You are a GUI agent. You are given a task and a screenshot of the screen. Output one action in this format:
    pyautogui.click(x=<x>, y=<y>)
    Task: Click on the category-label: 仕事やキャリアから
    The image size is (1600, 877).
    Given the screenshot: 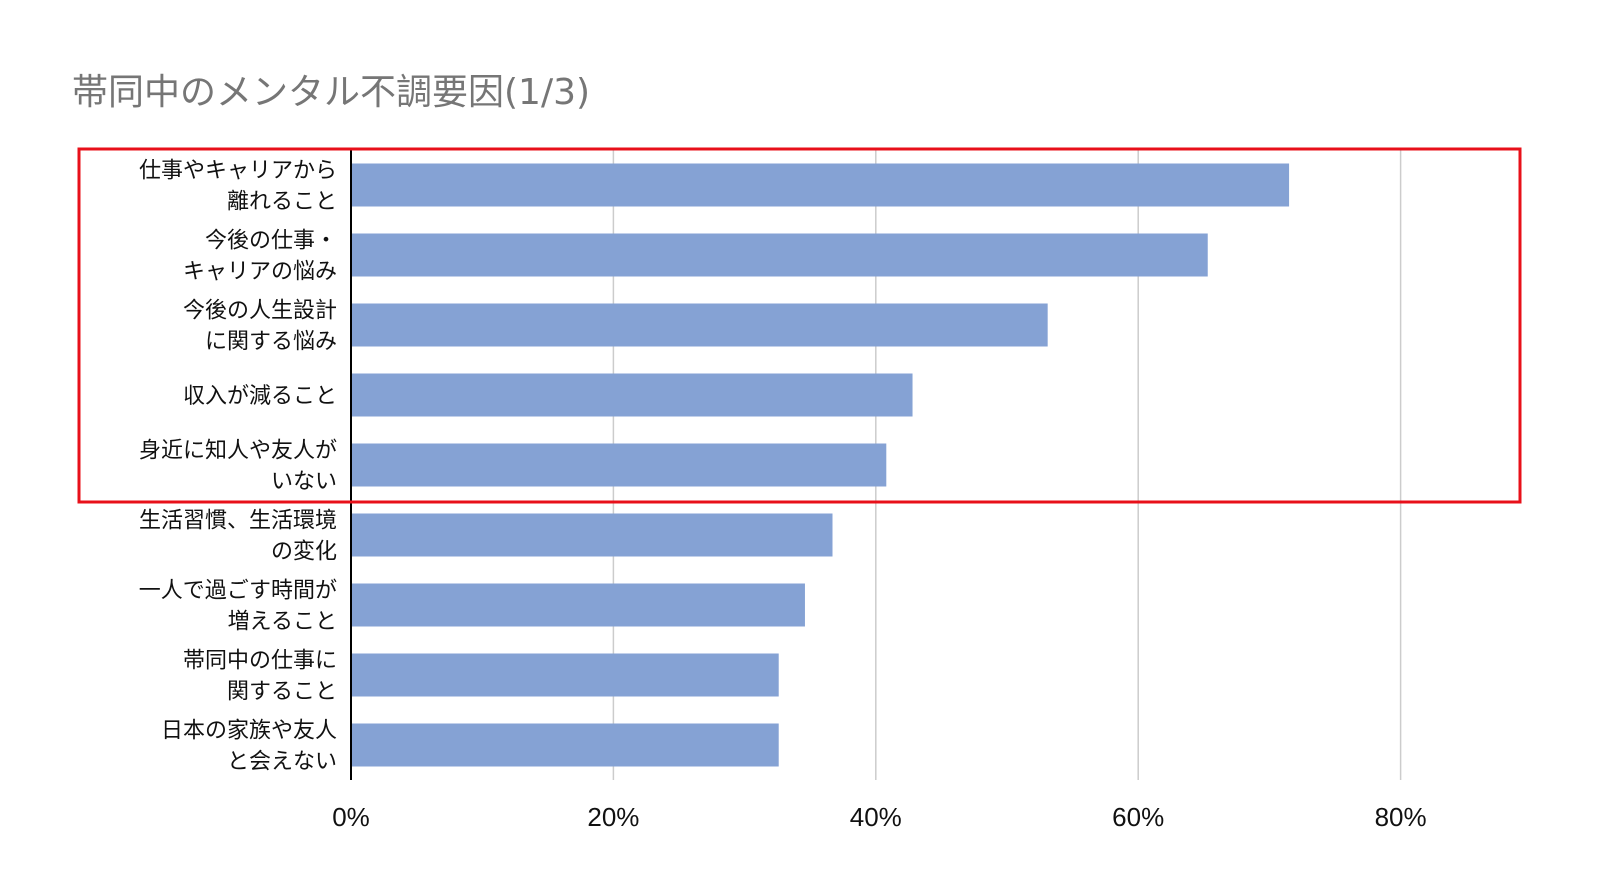 What is the action you would take?
    pyautogui.click(x=238, y=171)
    